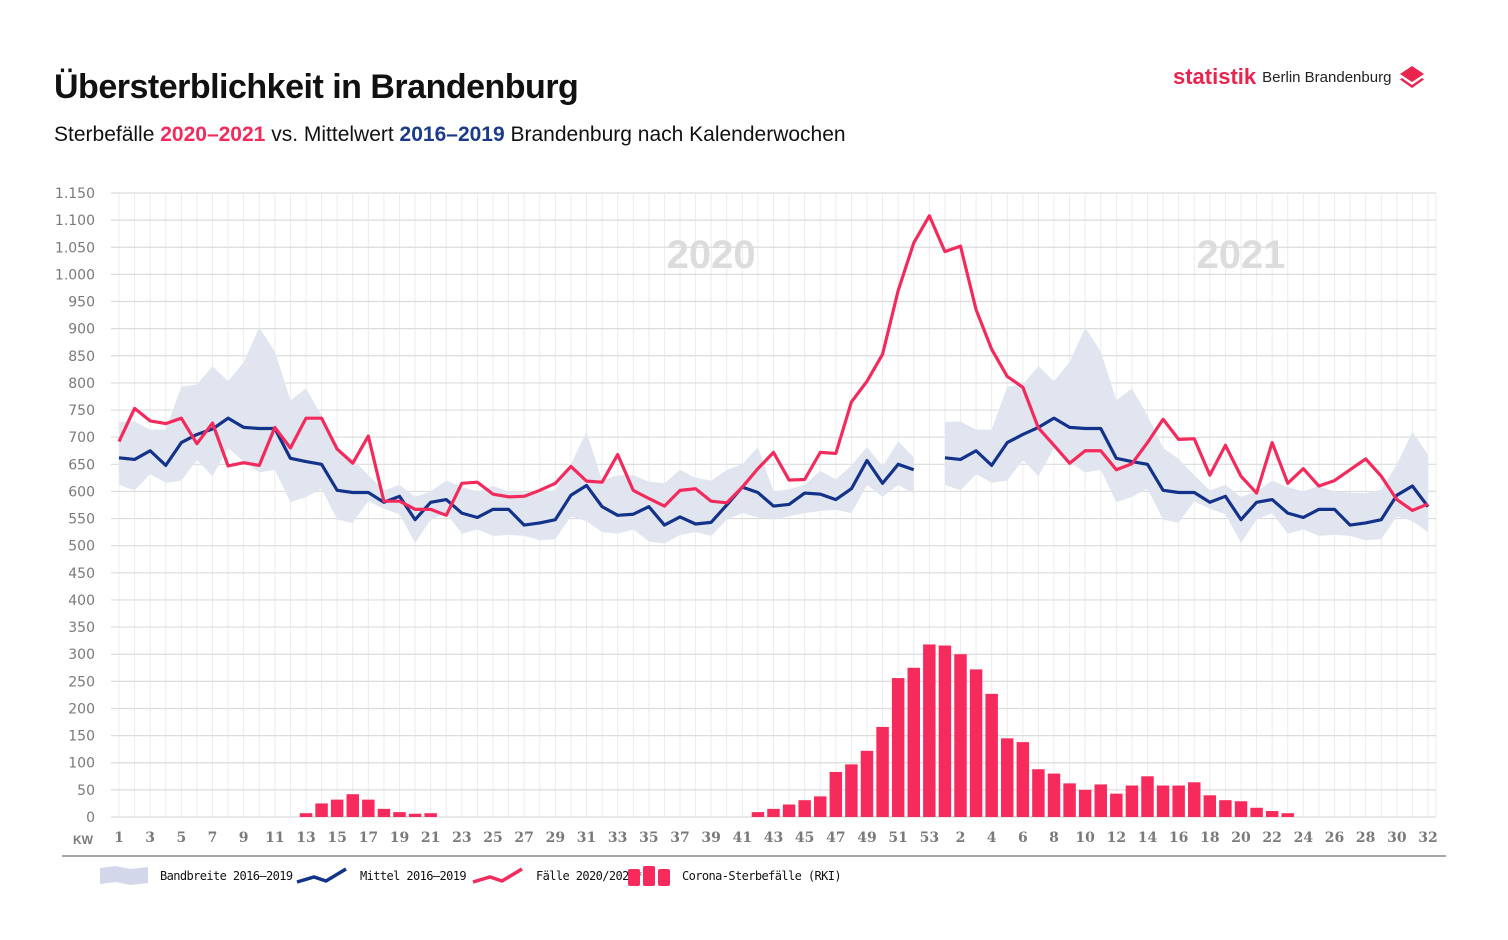 The width and height of the screenshot is (1508, 940). Describe the element at coordinates (1412, 77) in the screenshot. I see `layers-icon` at that location.